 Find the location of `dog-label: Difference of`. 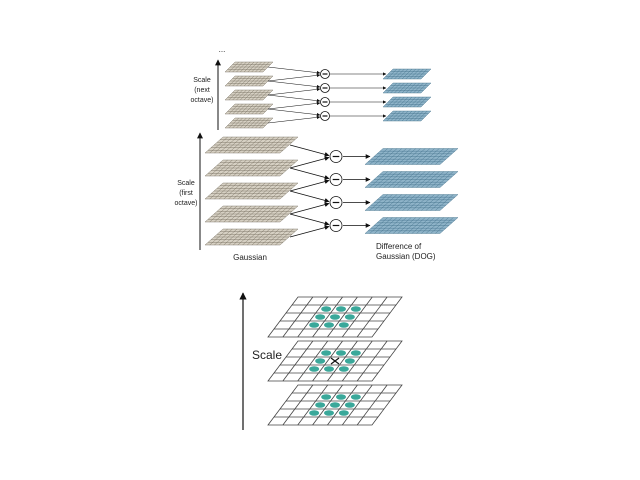

dog-label: Difference of is located at coordinates (399, 246).